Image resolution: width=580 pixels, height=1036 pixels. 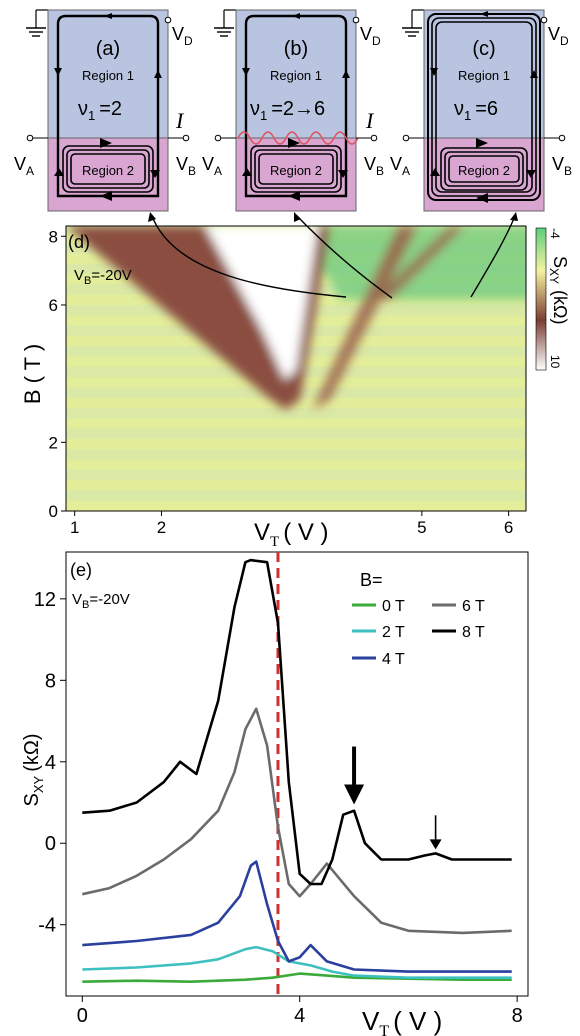 I want to click on legend-label: 2 T, so click(x=393, y=632).